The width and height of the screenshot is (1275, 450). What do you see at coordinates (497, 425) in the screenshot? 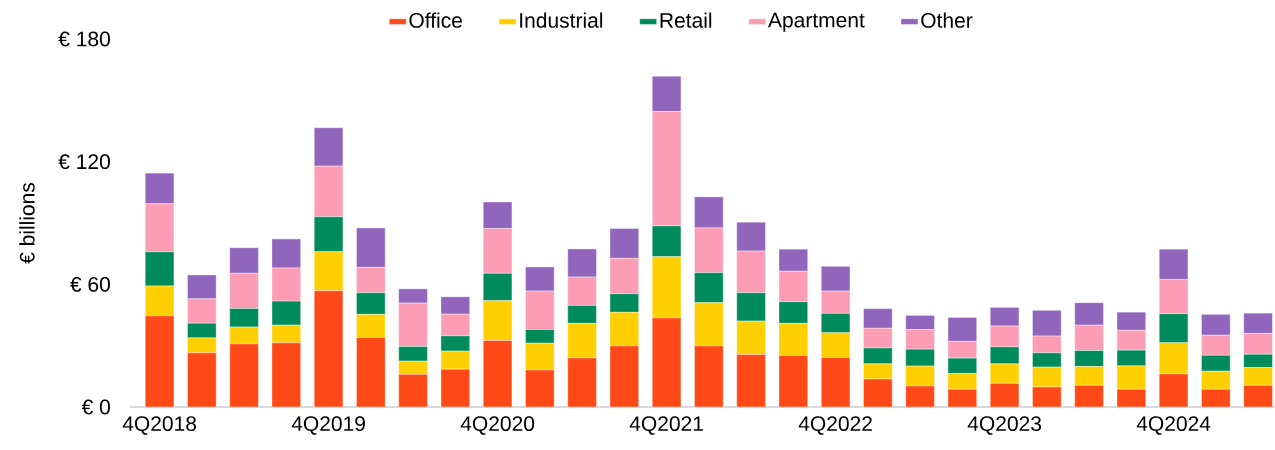
I see `x-tick-label: 4Q2020` at bounding box center [497, 425].